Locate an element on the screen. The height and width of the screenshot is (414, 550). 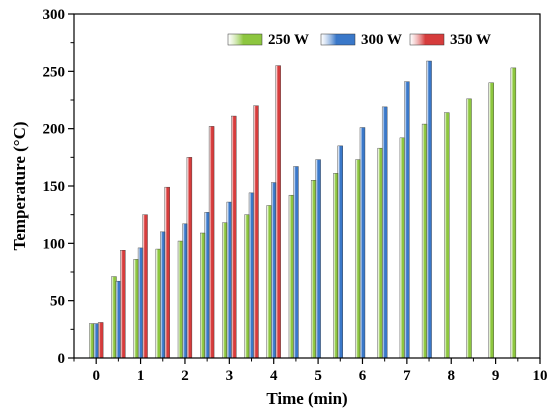
legend-label-250w: 250 W is located at coordinates (288, 40).